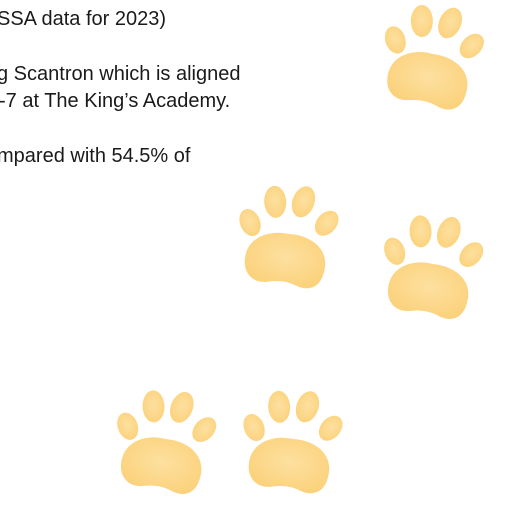 This screenshot has width=514, height=508. I want to click on body-text: SSA data for 2023), so click(83, 19).